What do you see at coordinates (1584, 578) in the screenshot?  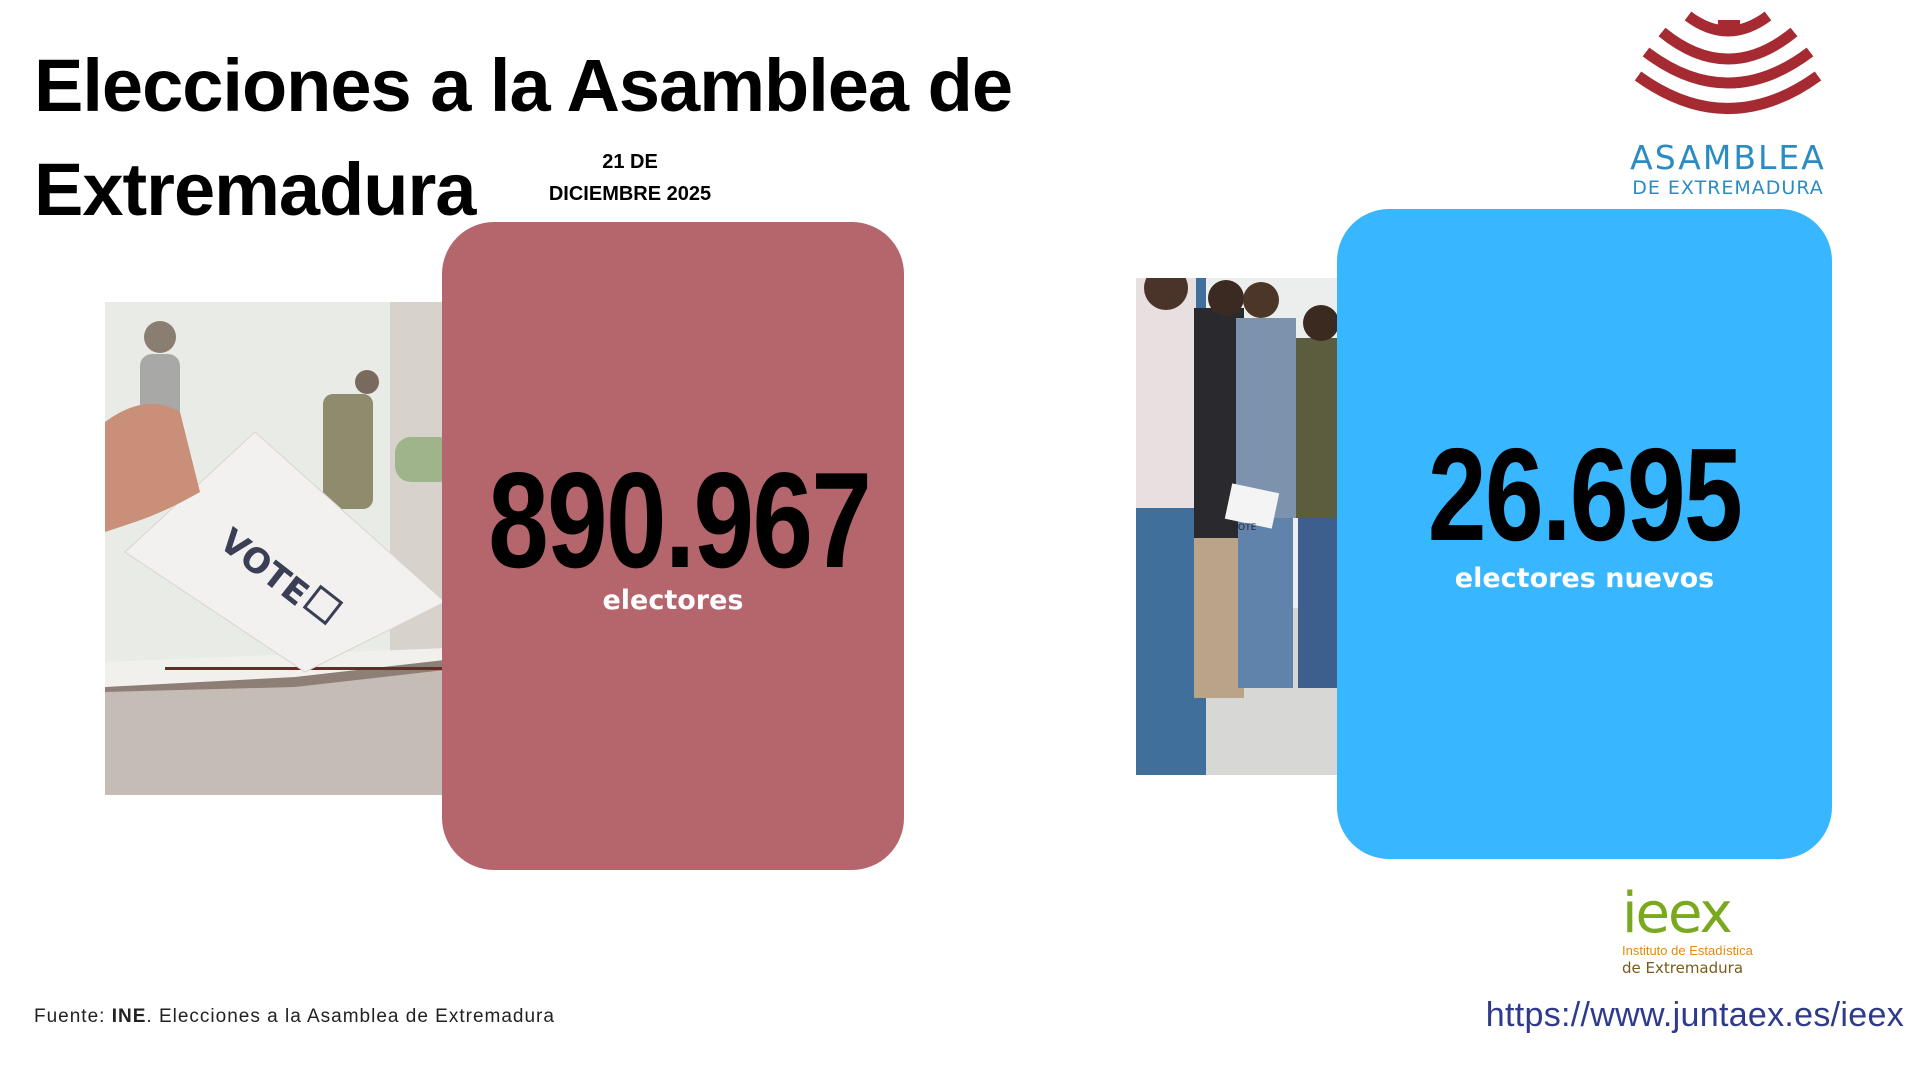 I see `electores-nuevos-label: electores nuevos` at bounding box center [1584, 578].